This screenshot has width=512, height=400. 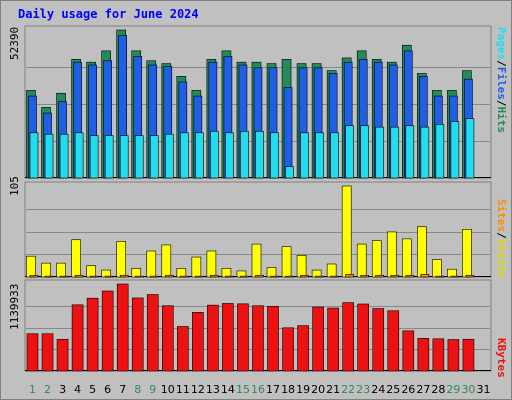 What do you see at coordinates (408, 389) in the screenshot?
I see `x-axis-day-label: 26` at bounding box center [408, 389].